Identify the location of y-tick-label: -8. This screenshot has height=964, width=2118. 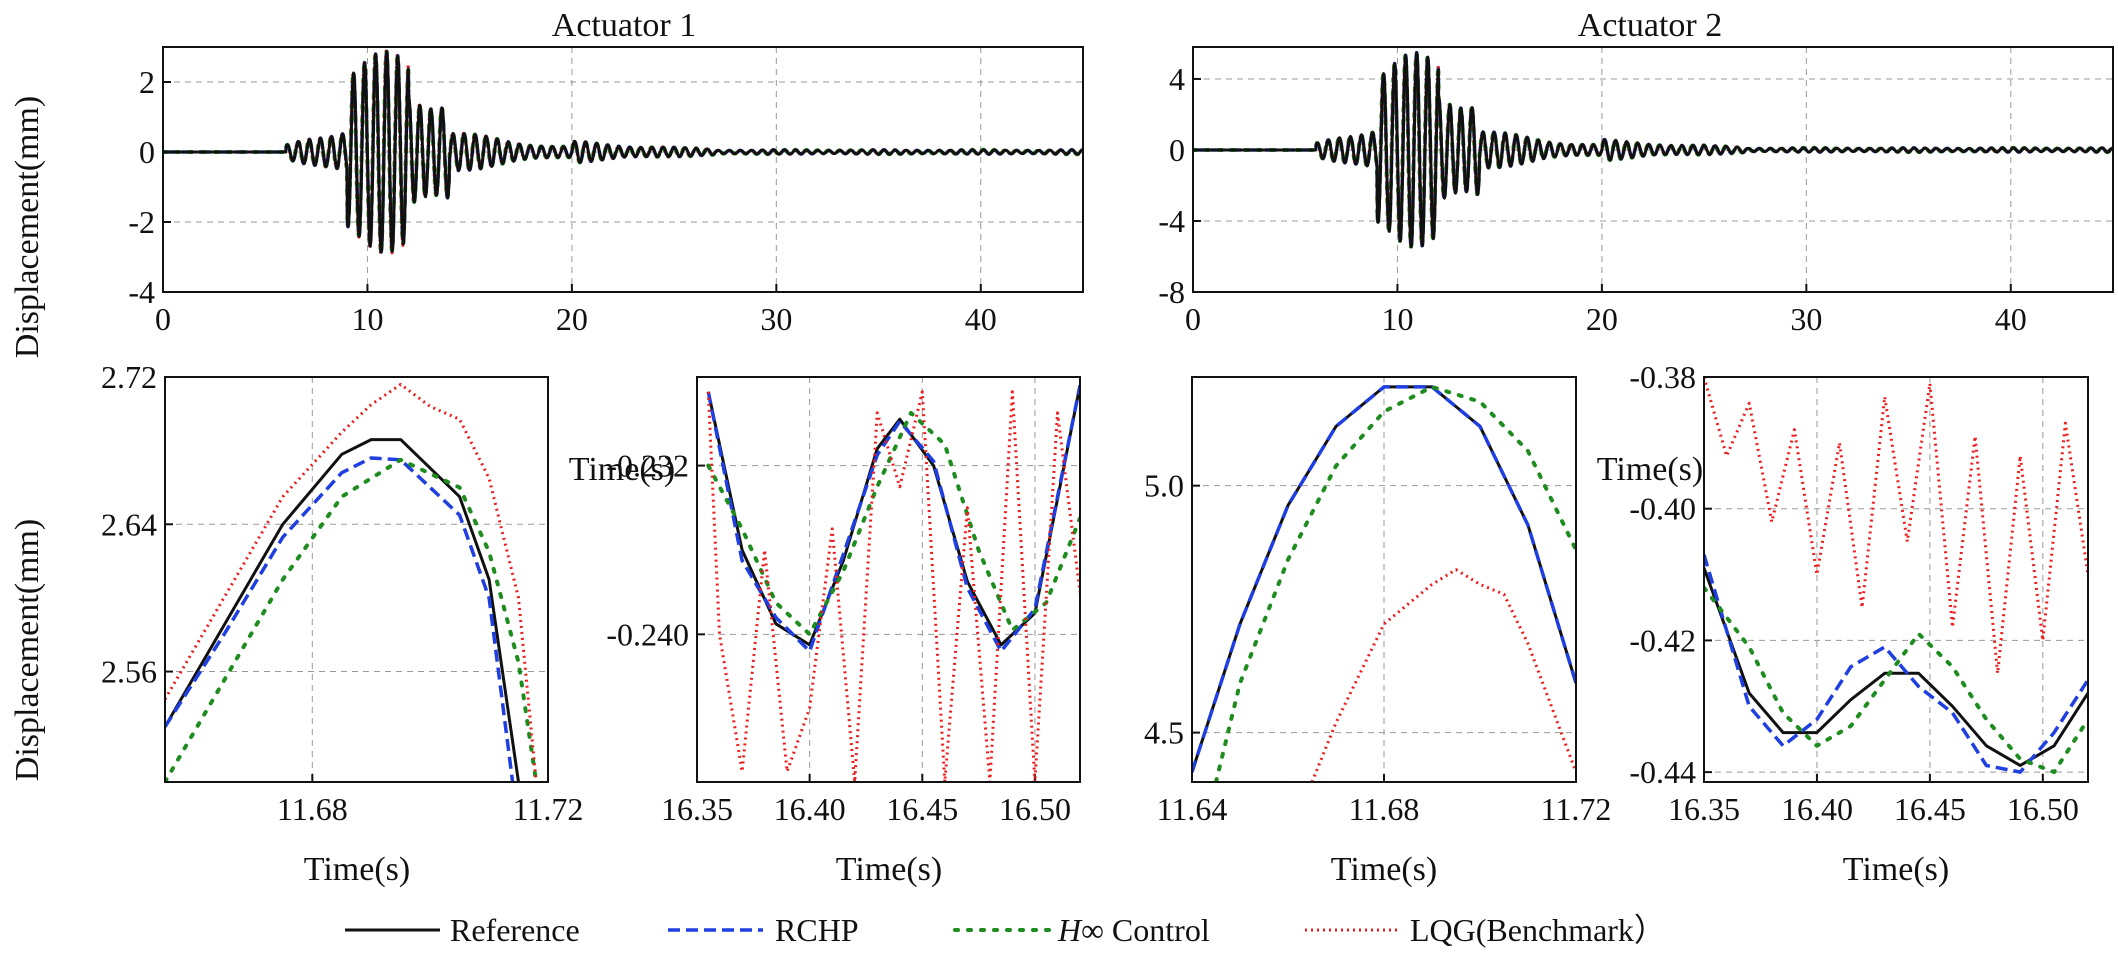
(1171, 292).